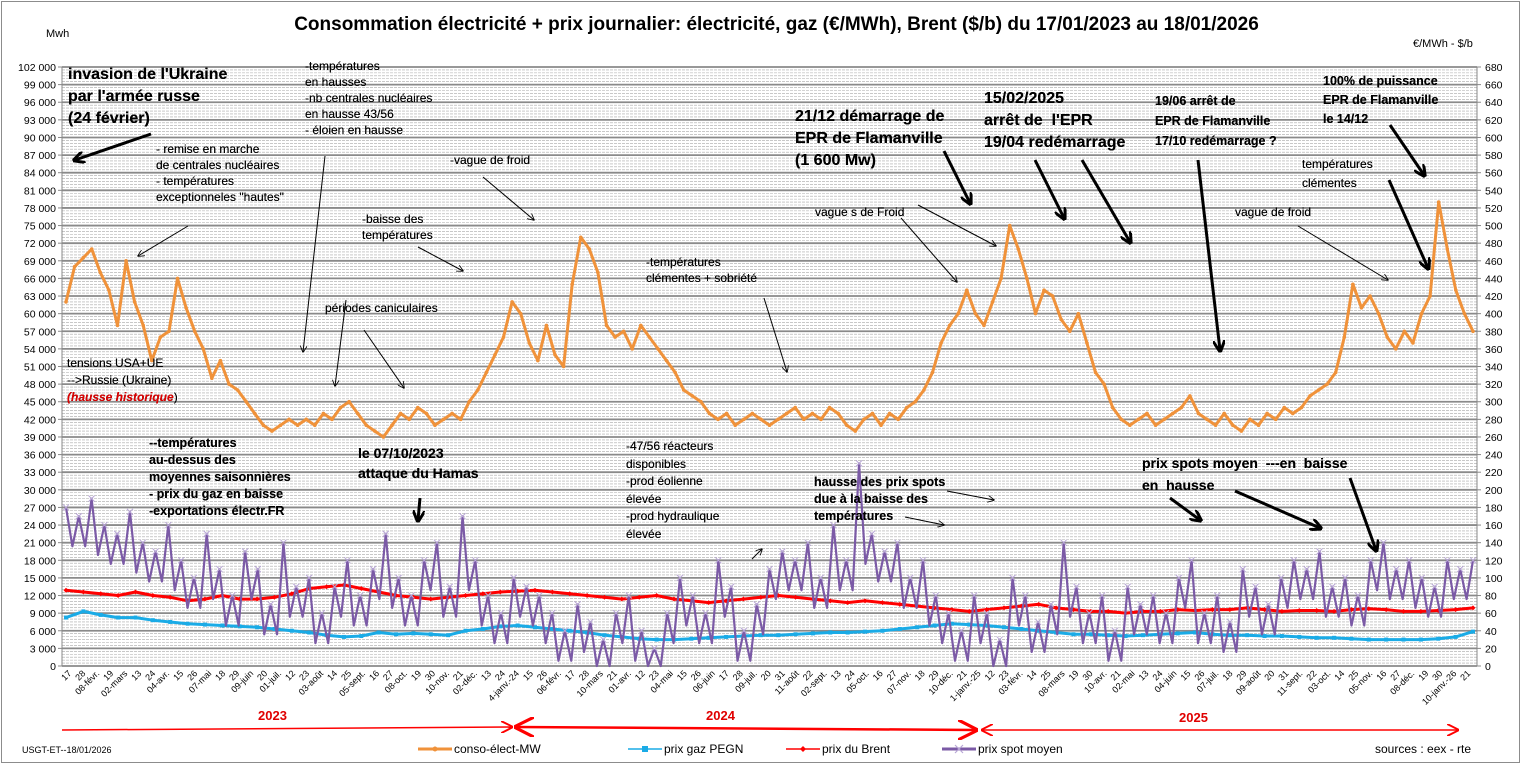 This screenshot has height=766, width=1523. Describe the element at coordinates (40, 86) in the screenshot. I see `y-tick-label-left: 99 000` at that location.